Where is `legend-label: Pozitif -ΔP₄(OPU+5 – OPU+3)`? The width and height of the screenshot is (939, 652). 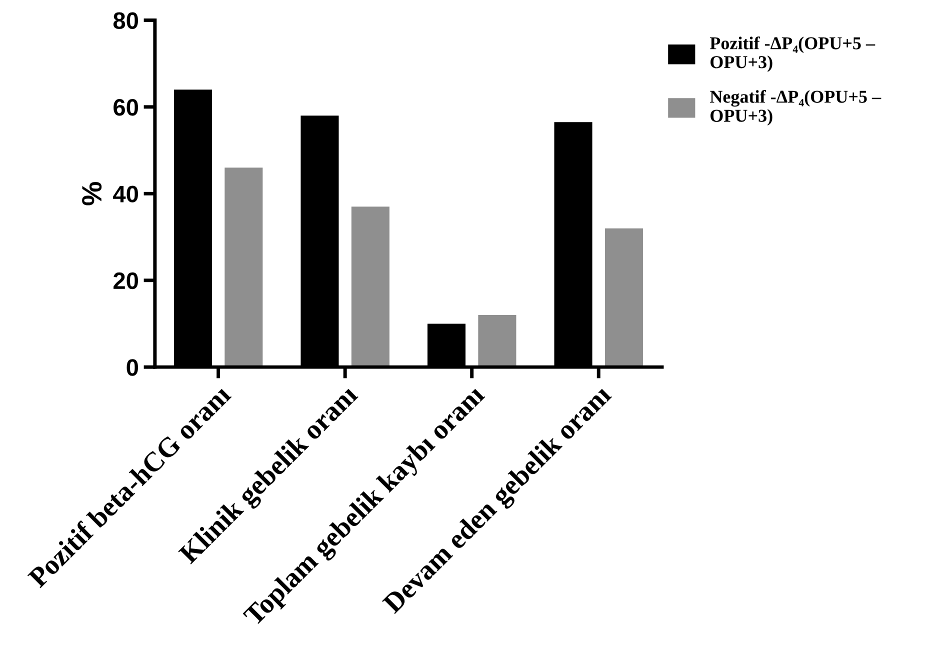
legend-label: Pozitif -ΔP₄(OPU+5 – OPU+3) is located at coordinates (793, 54).